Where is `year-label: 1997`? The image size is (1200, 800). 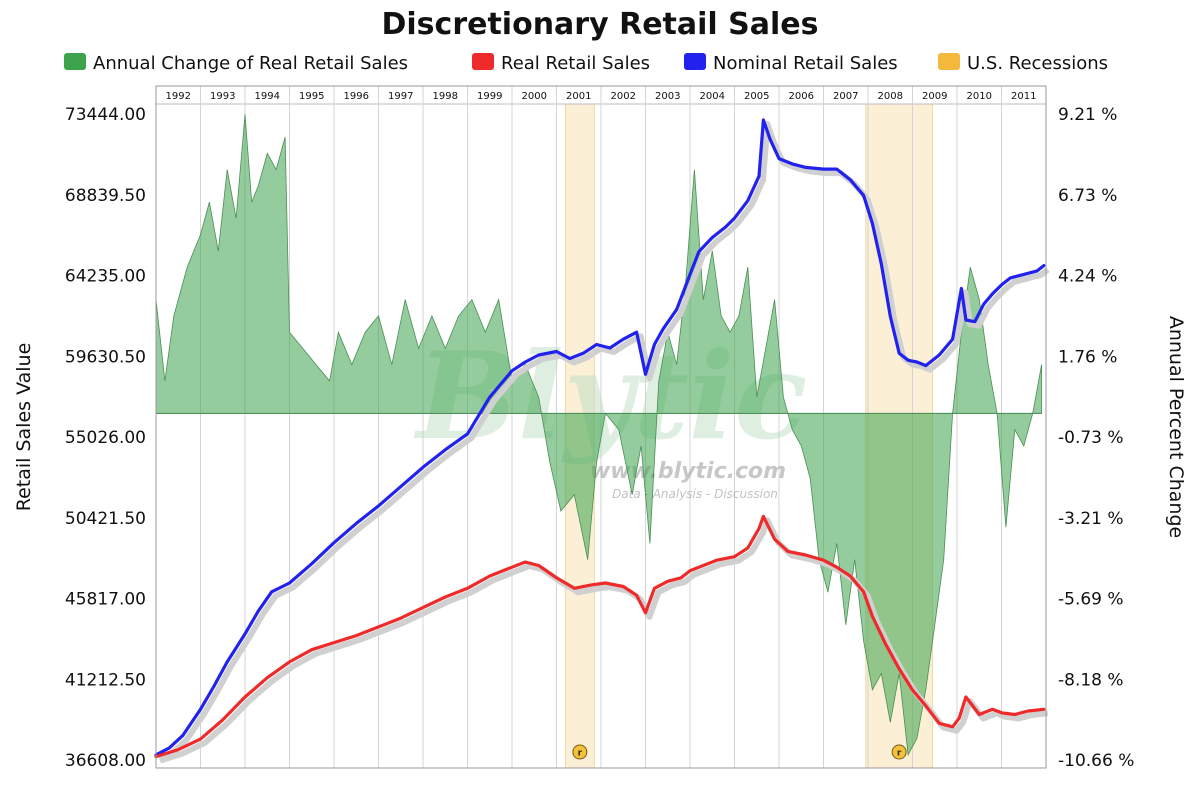
year-label: 1997 is located at coordinates (400, 96).